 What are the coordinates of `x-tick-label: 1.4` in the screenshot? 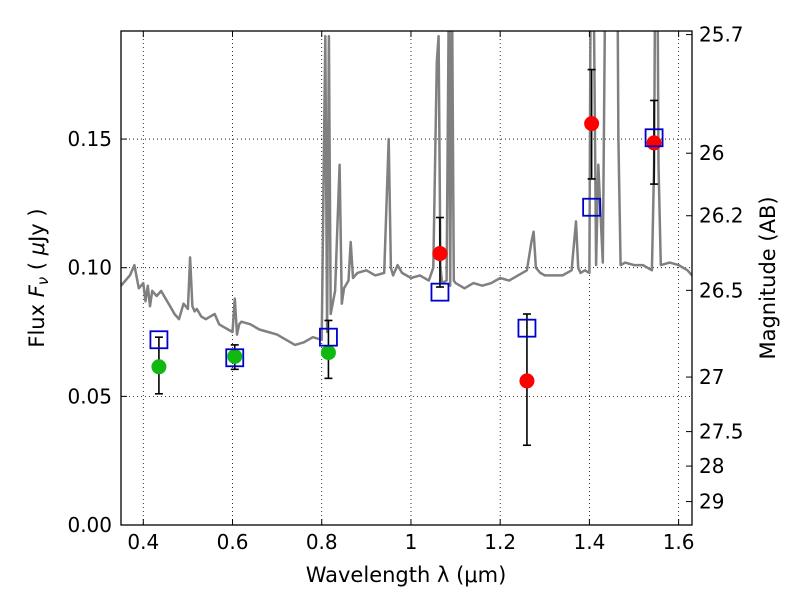 It's located at (589, 542).